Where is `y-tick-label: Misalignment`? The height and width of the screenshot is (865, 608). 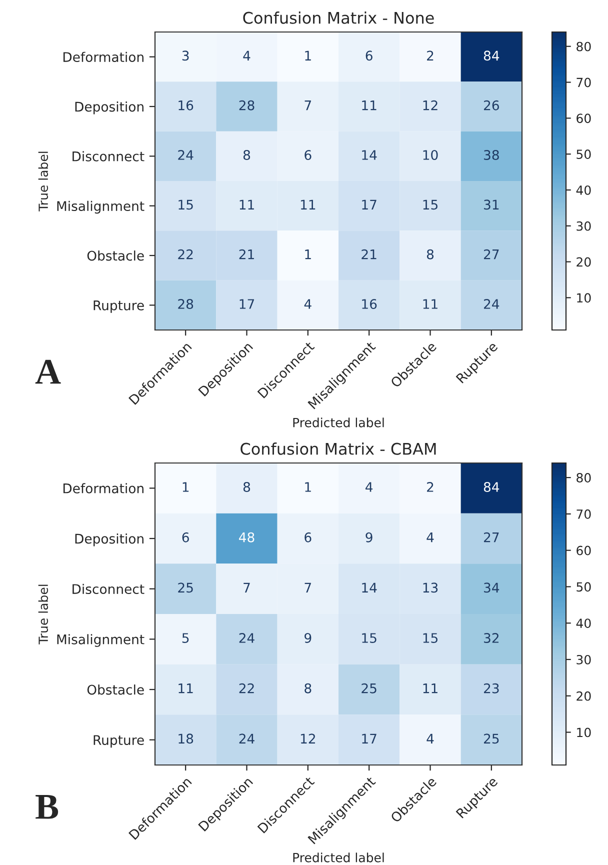
y-tick-label: Misalignment is located at coordinates (100, 207).